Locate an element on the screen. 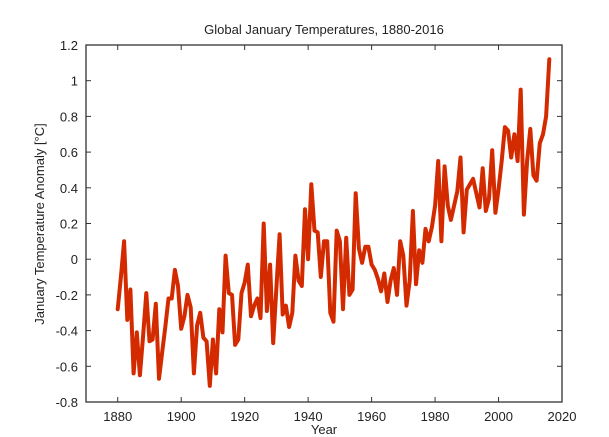 Image resolution: width=609 pixels, height=437 pixels. y-tick-label: -0.8 is located at coordinates (67, 402).